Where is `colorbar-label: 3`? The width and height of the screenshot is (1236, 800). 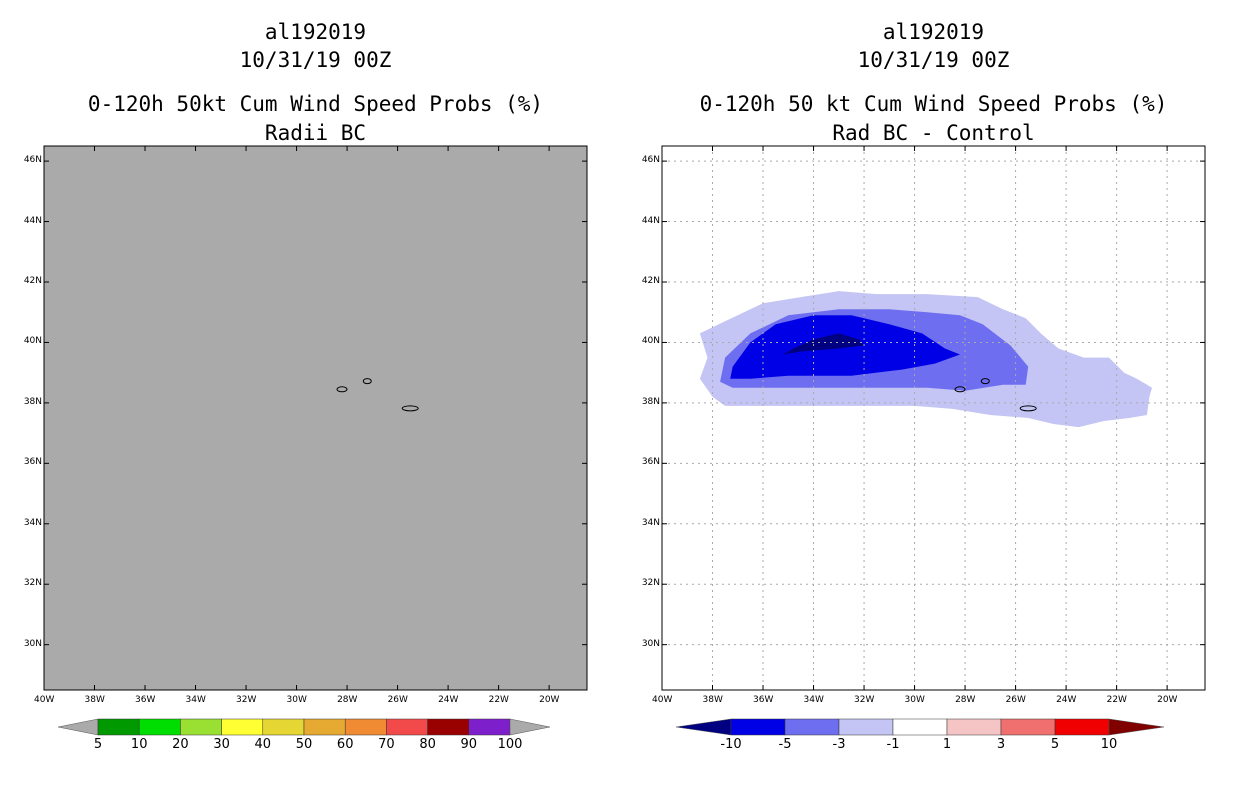
colorbar-label: 3 is located at coordinates (1001, 744).